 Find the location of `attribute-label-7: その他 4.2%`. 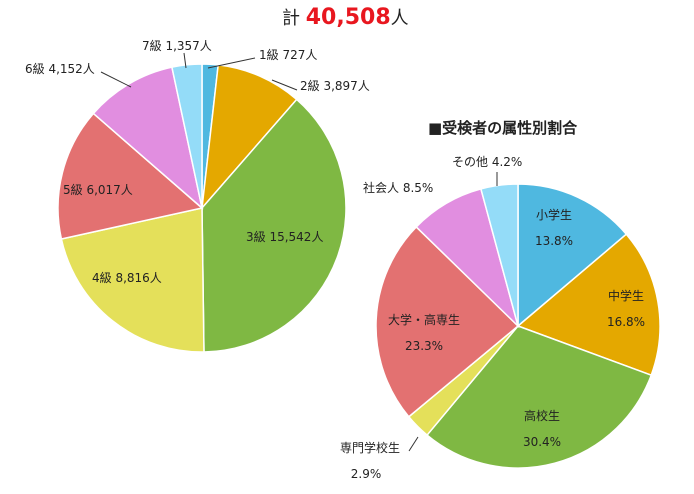

attribute-label-7: その他 4.2% is located at coordinates (487, 162).